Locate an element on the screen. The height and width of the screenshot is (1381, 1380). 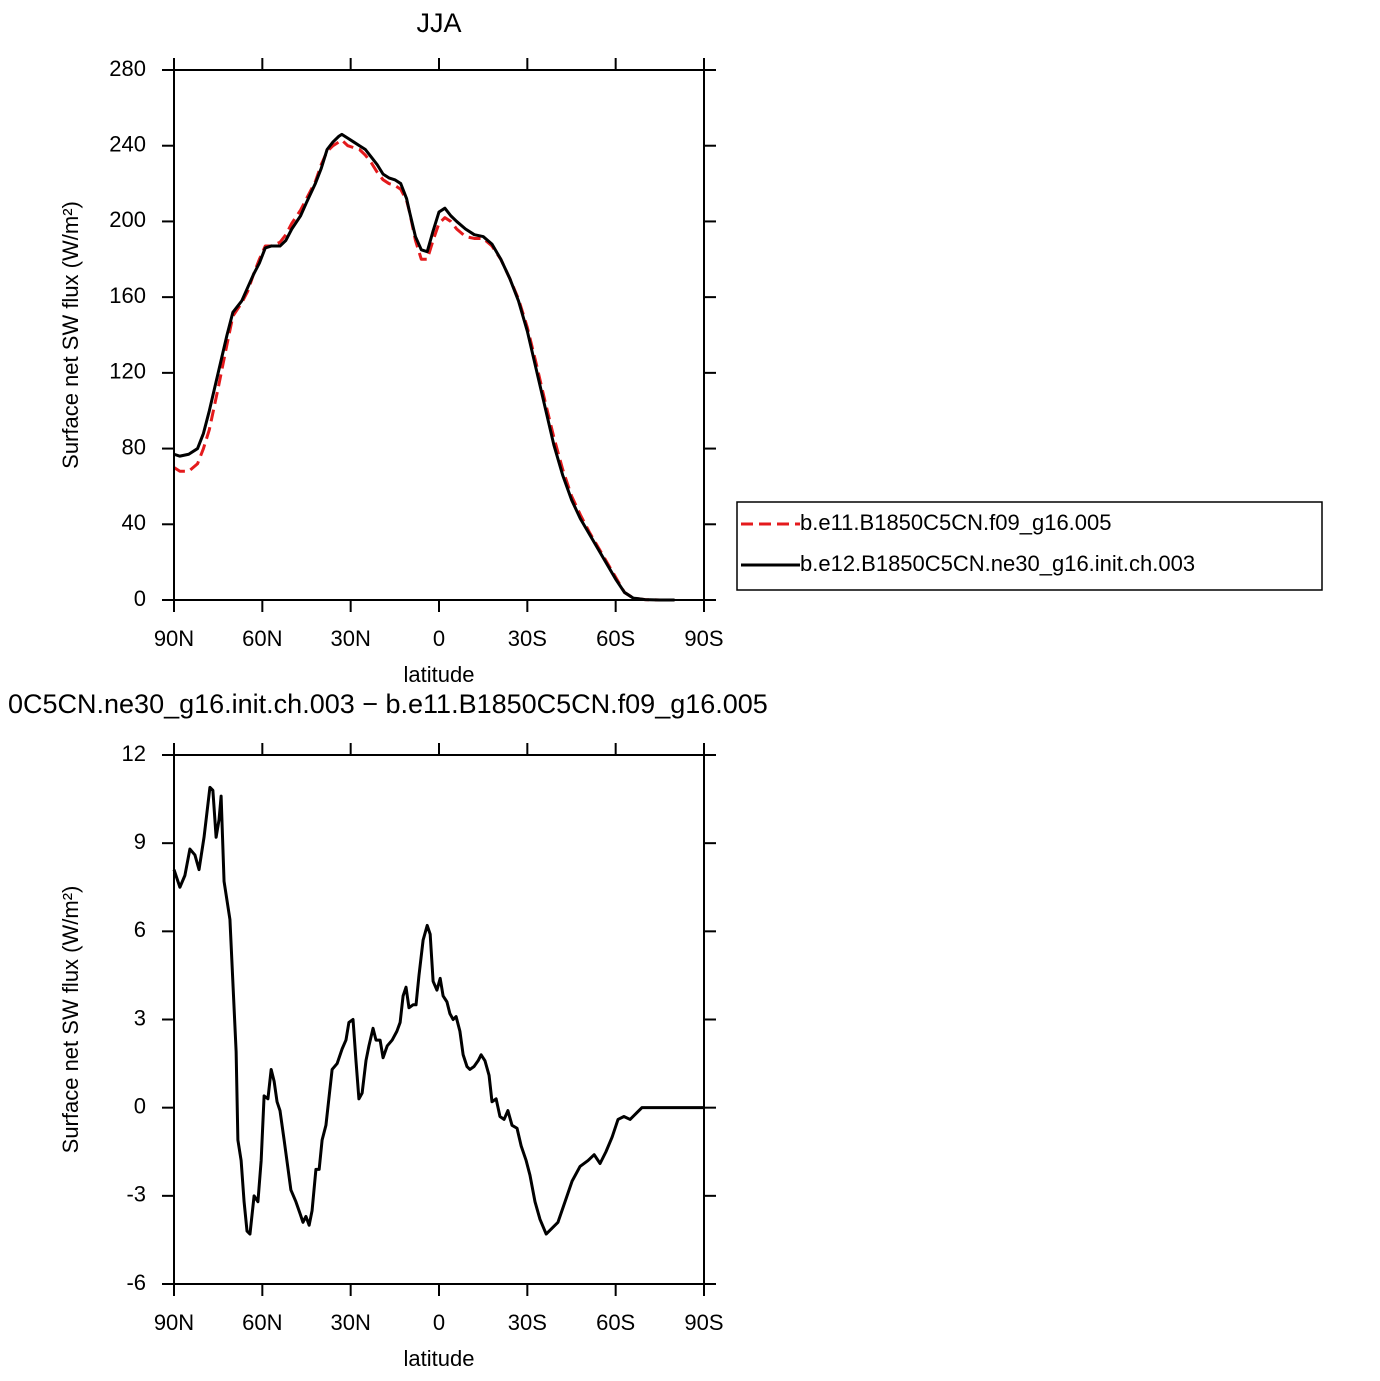
y-tick-label: 200 is located at coordinates (127, 219).